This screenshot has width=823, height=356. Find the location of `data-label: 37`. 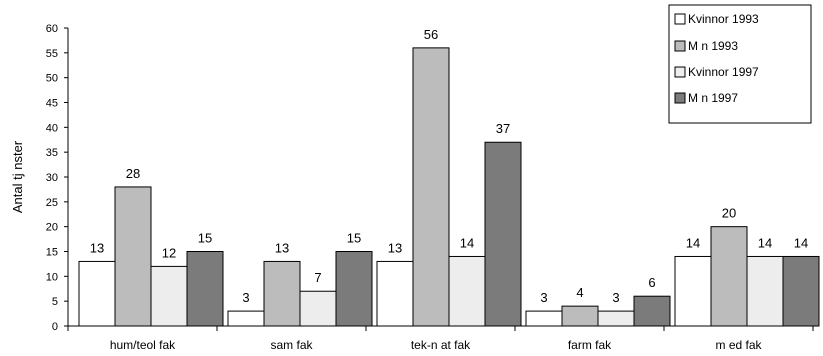

data-label: 37 is located at coordinates (503, 128).